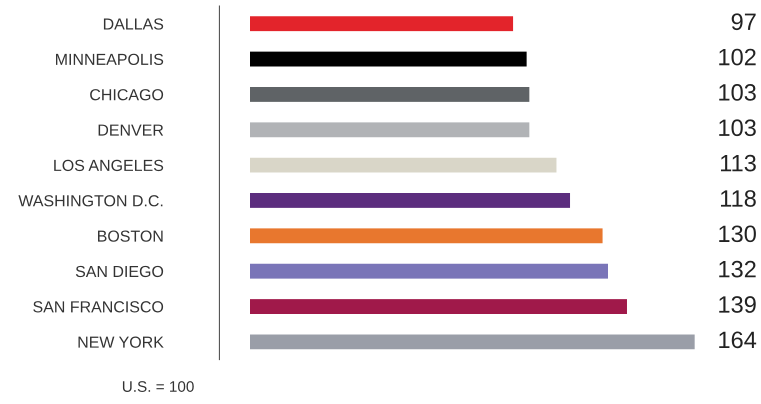 The image size is (761, 404). Describe the element at coordinates (110, 60) in the screenshot. I see `y-tick-label: MINNEAPOLIS` at that location.